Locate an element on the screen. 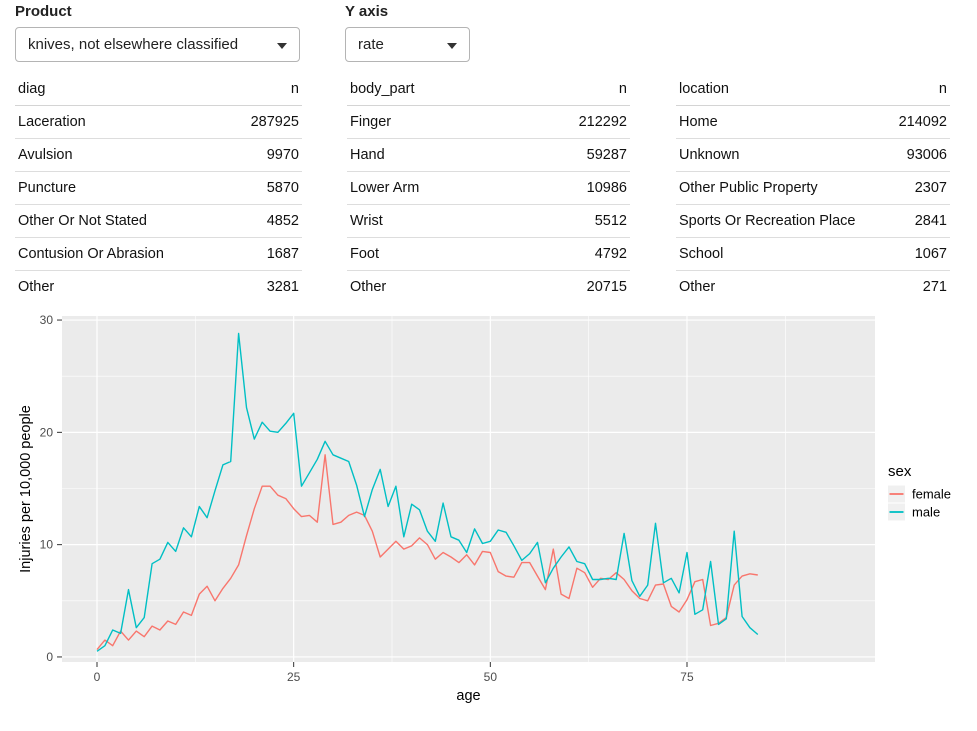 The height and width of the screenshot is (731, 977). x-tick-label: 75 is located at coordinates (687, 677).